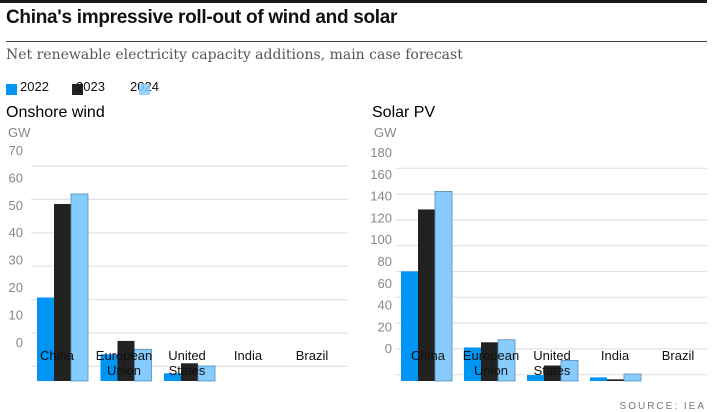 The image size is (720, 412). What do you see at coordinates (381, 174) in the screenshot?
I see `y-tick-label: 160` at bounding box center [381, 174].